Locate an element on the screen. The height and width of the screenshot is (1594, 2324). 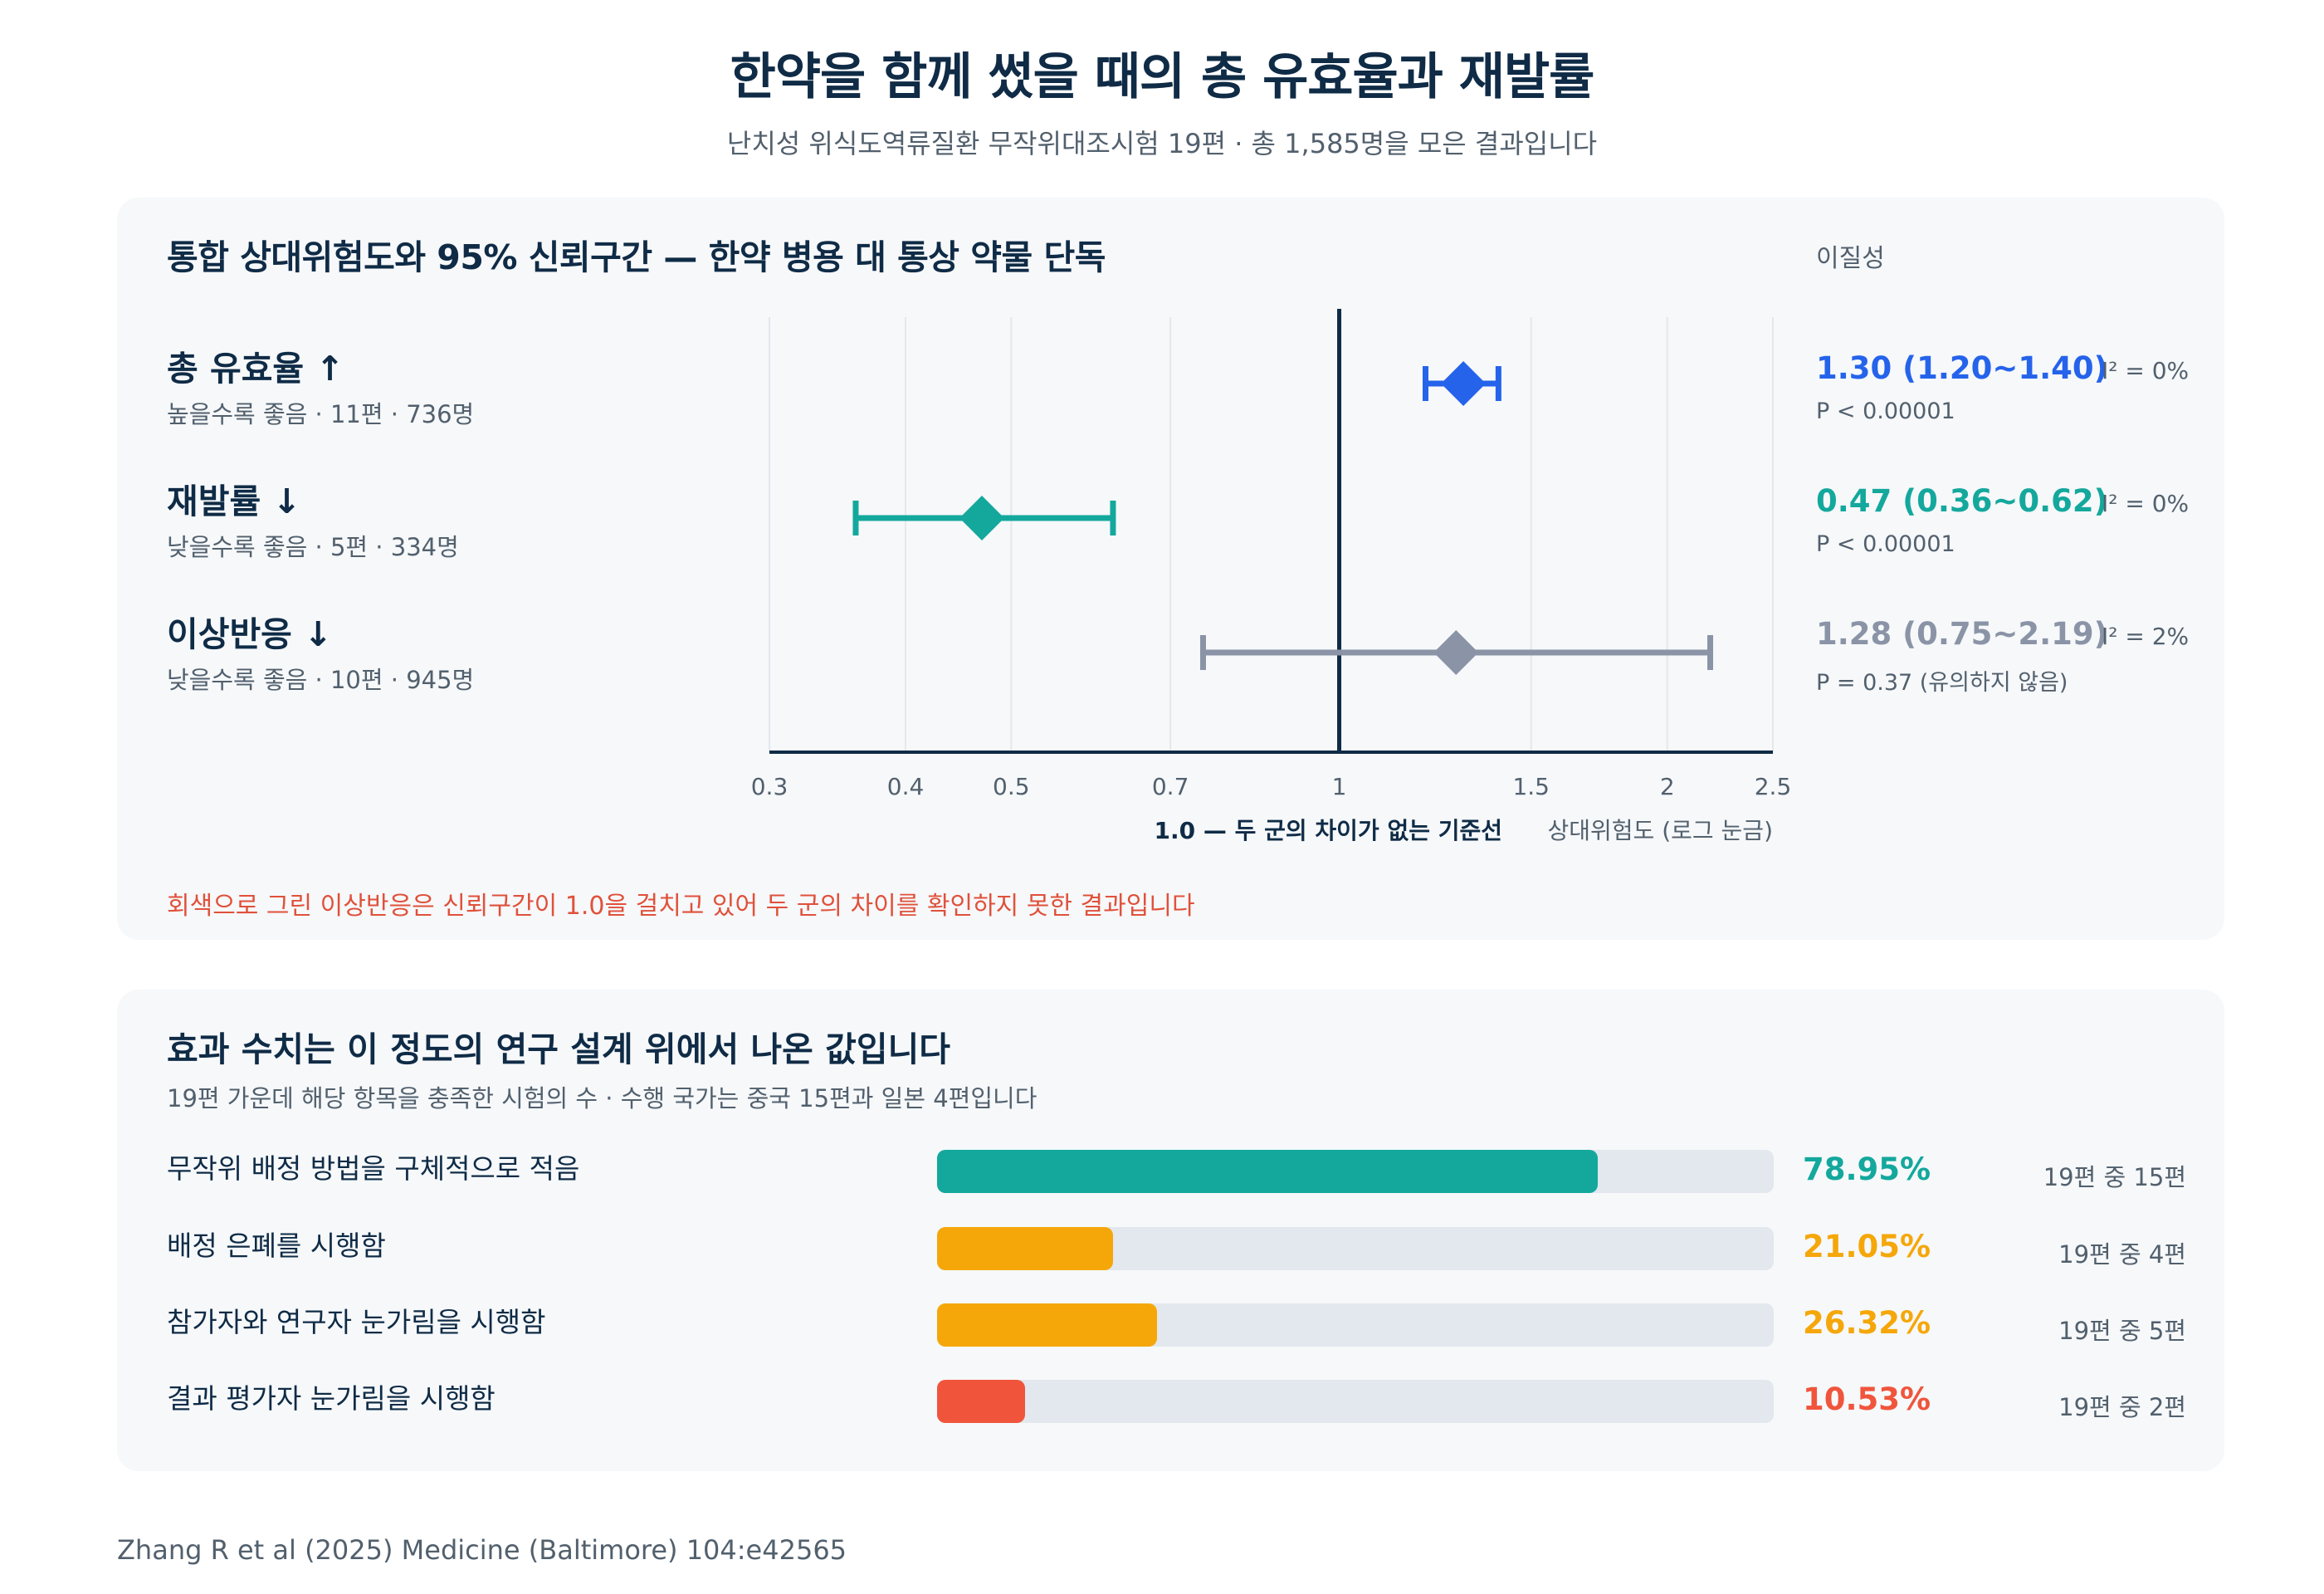
bar-label-3: 결과 평가자 눈가림을 시행함 is located at coordinates (331, 1398).